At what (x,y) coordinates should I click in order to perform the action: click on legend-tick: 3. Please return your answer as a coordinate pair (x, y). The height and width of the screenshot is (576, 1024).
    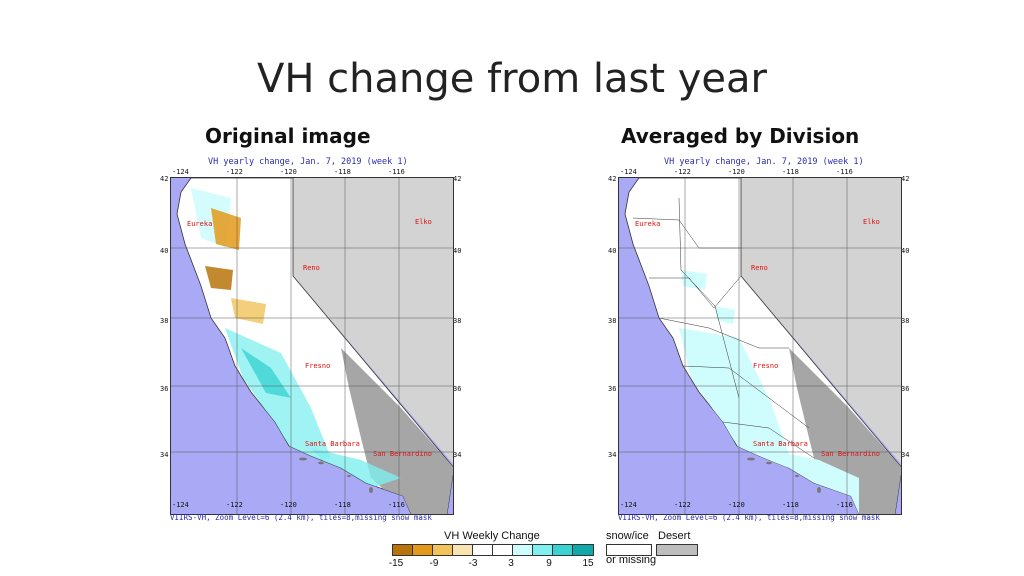
    Looking at the image, I should click on (511, 563).